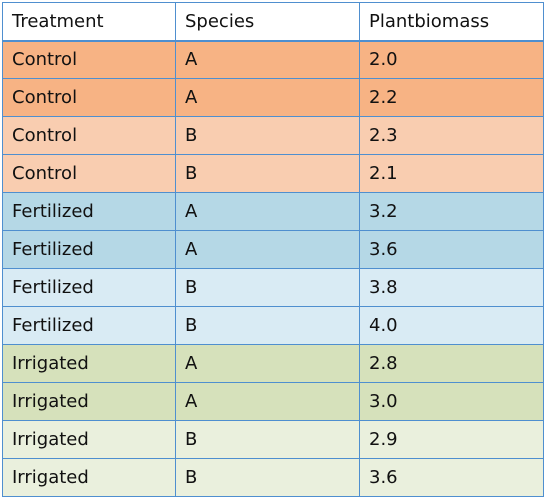  Describe the element at coordinates (451, 135) in the screenshot. I see `biomass-cell: 2.3` at that location.